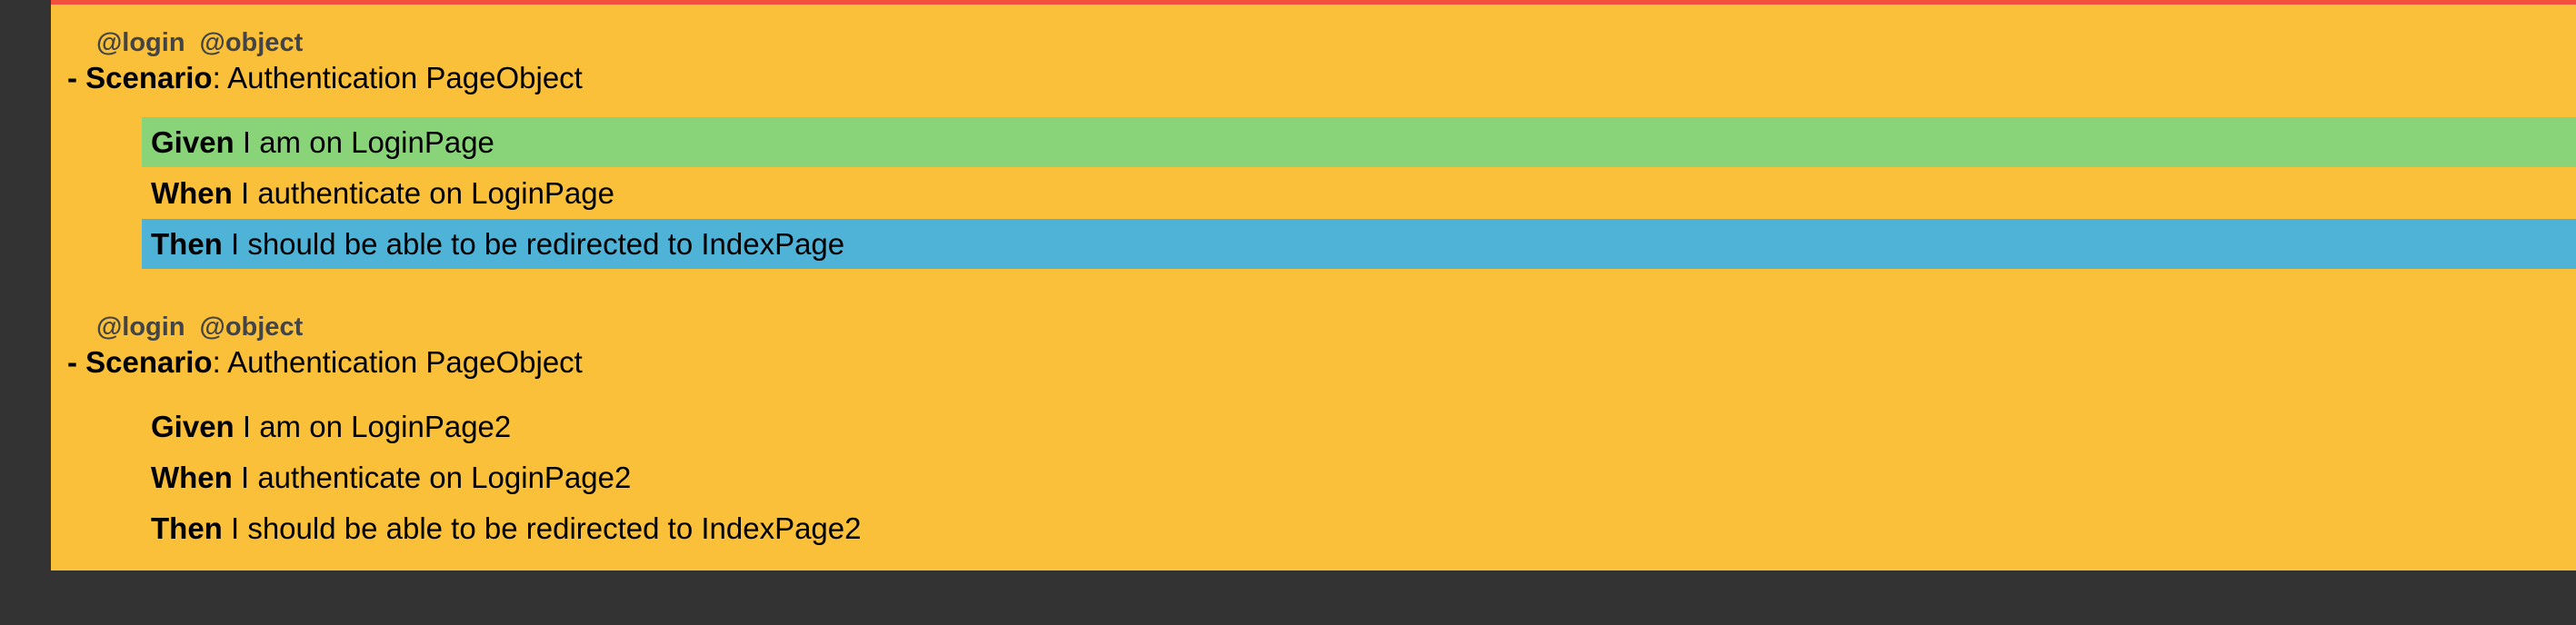 The height and width of the screenshot is (625, 2576). I want to click on step-when: When I authenticate on LoginPage2, so click(1359, 477).